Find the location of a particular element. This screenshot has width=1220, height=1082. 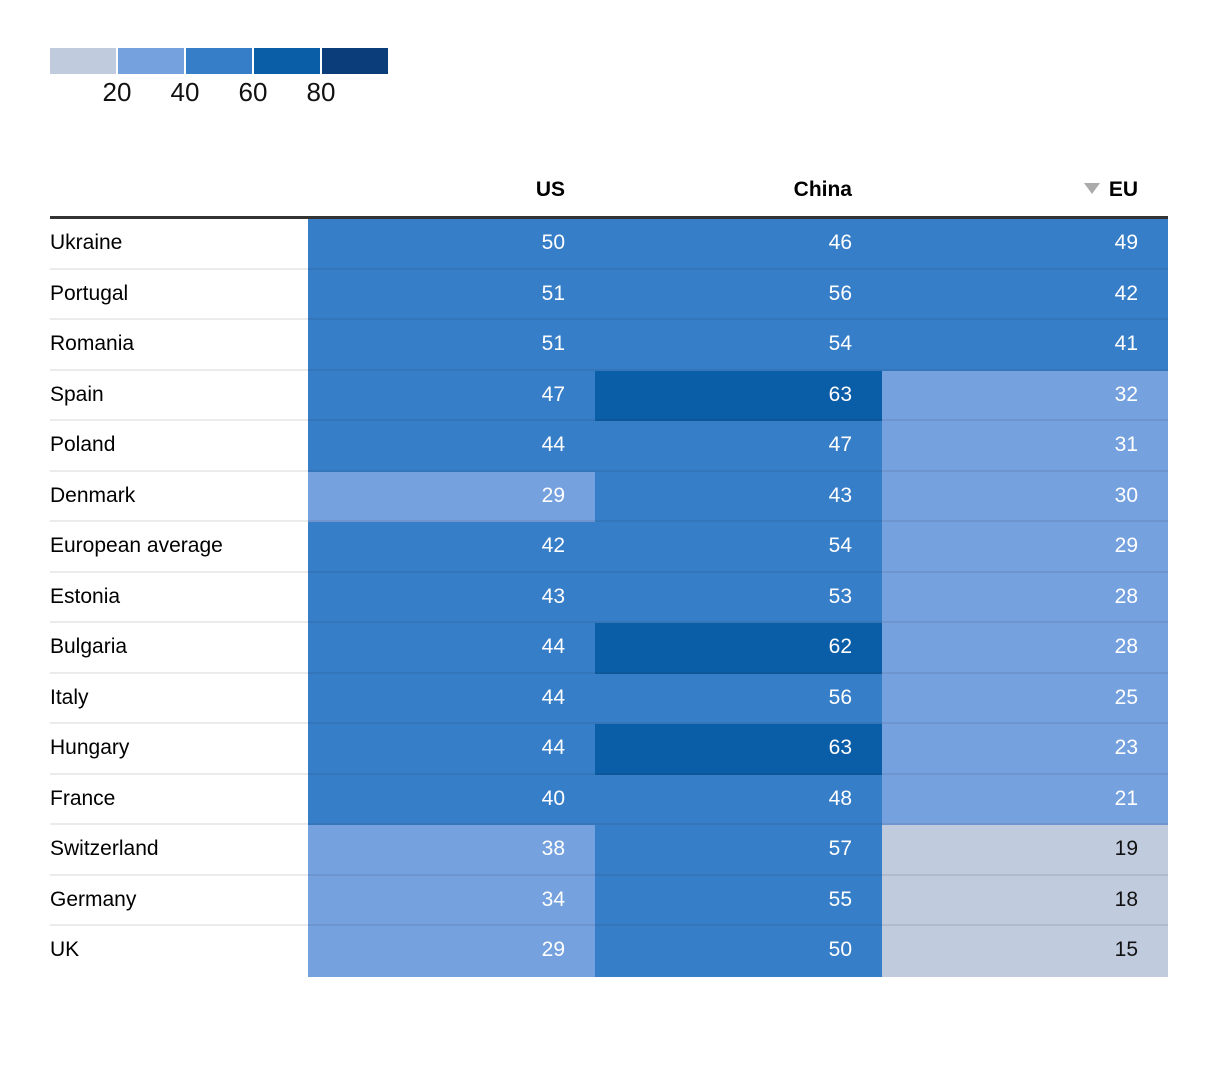

heatmap-cell: 48 is located at coordinates (738, 799).